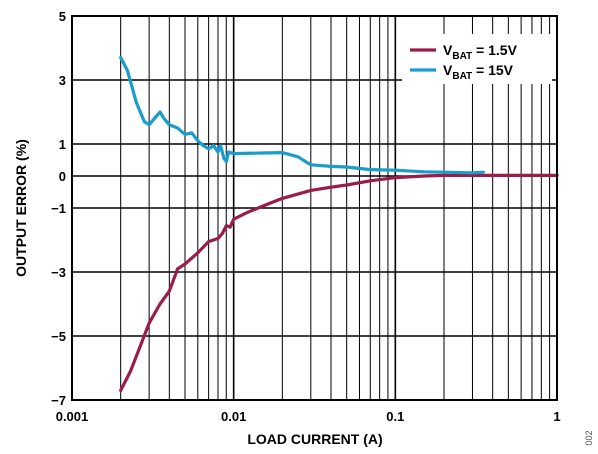 This screenshot has width=598, height=454. I want to click on y-tick-labels: 5 3 1 0 −1 −3 −5 −7, so click(58, 208).